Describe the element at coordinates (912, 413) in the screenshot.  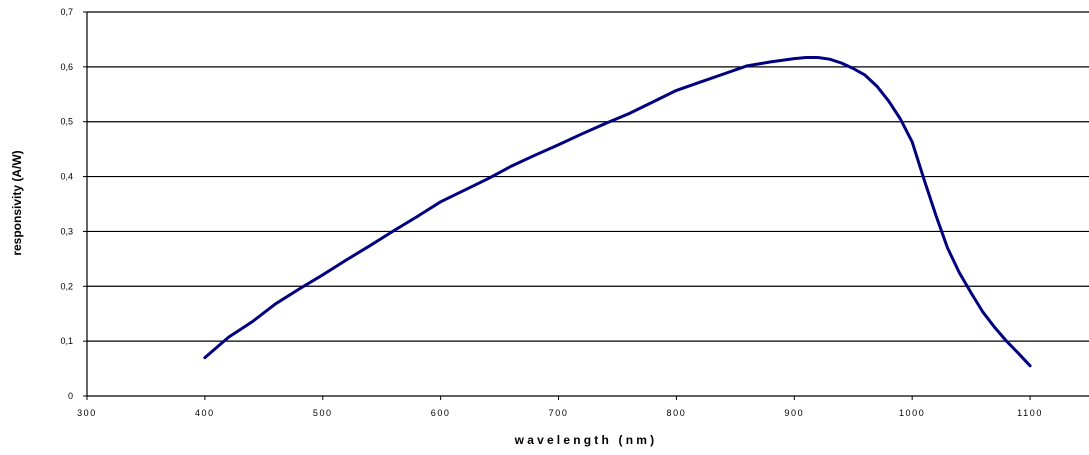
I see `x-tick-label-7: 1000` at that location.